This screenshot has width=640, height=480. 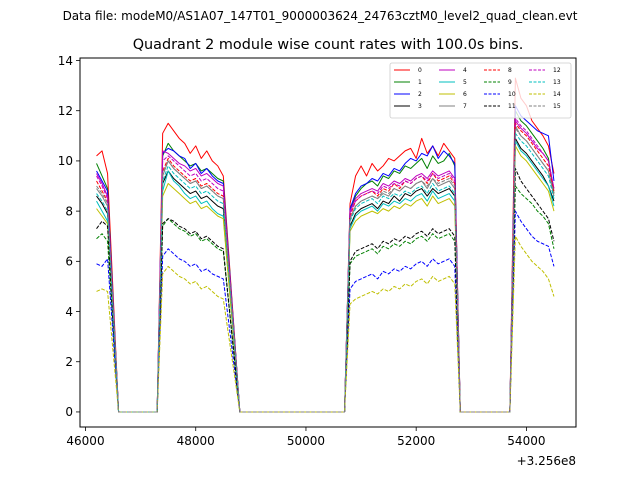 I want to click on y-tick-label: 0, so click(x=69, y=412).